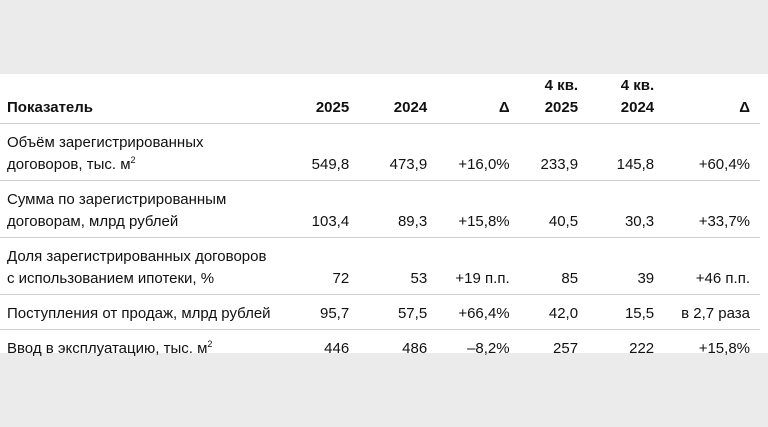  I want to click on header-delta: Δ, so click(468, 99).